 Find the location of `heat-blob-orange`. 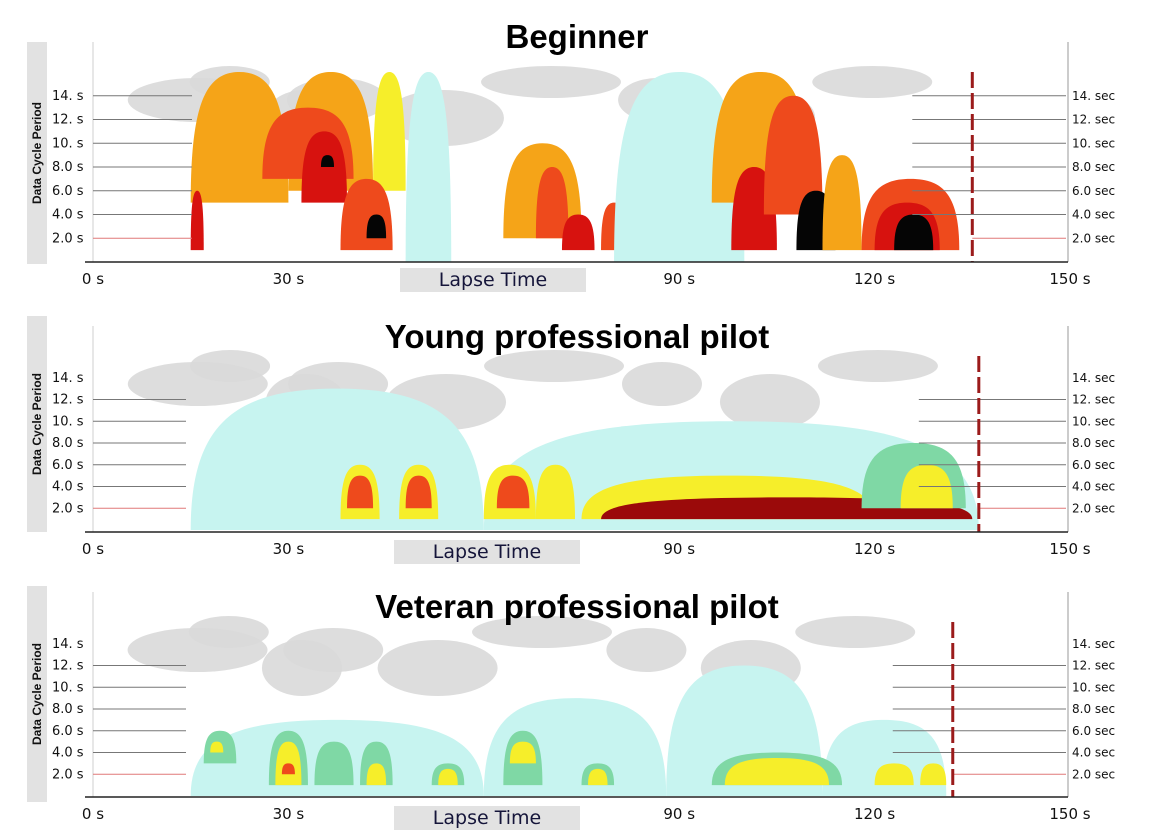

heat-blob-orange is located at coordinates (842, 203).